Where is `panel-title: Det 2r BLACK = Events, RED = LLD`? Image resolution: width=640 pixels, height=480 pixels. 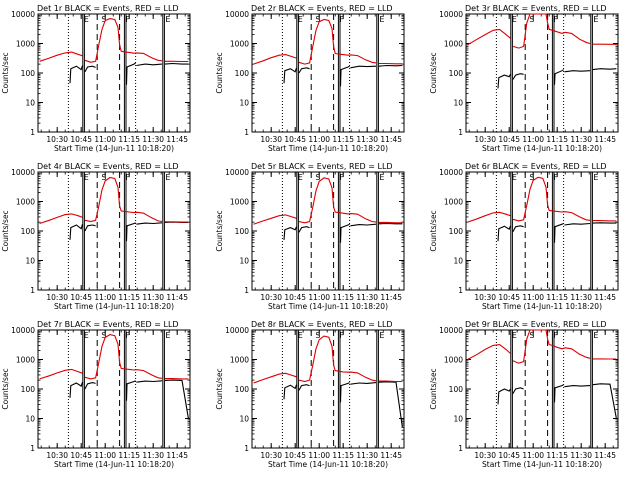 panel-title: Det 2r BLACK = Events, RED = LLD is located at coordinates (322, 8).